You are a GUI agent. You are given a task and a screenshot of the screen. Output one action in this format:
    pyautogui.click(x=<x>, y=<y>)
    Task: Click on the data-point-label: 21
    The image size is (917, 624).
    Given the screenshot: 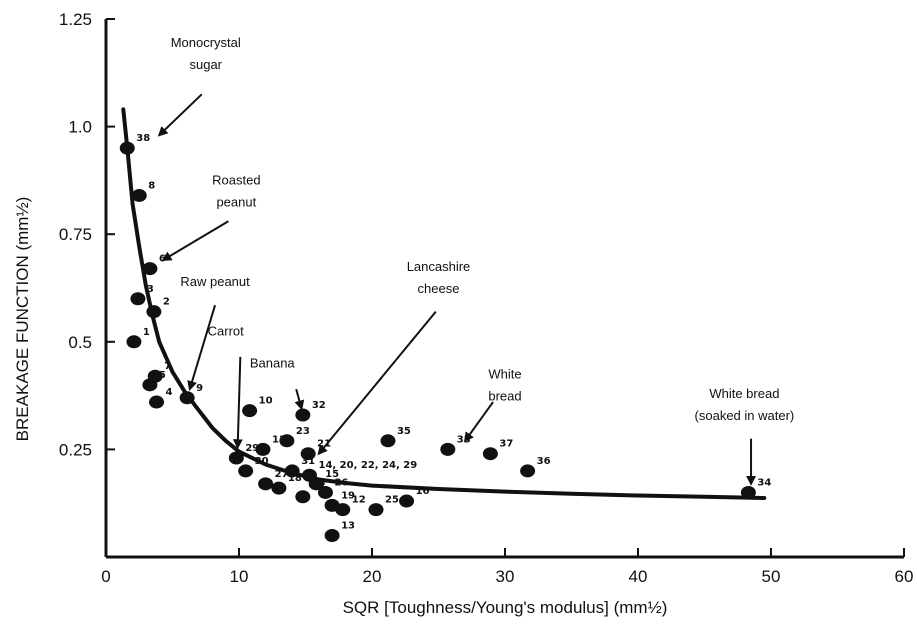 What is the action you would take?
    pyautogui.click(x=324, y=444)
    